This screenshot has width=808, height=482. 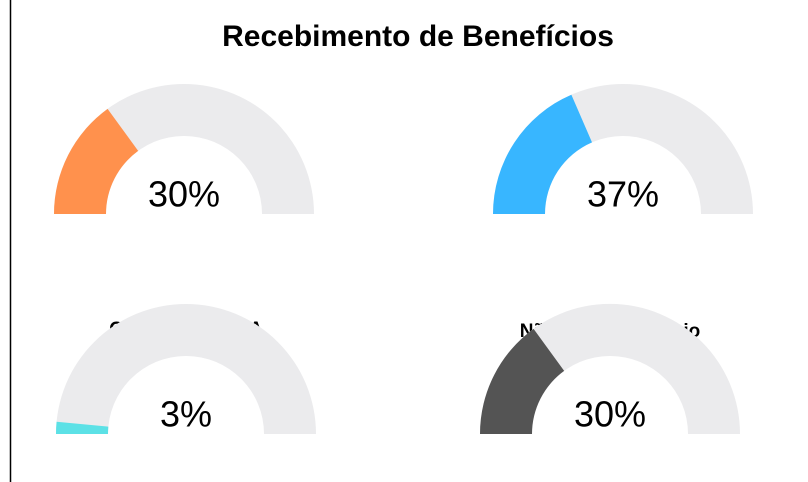 What do you see at coordinates (418, 36) in the screenshot?
I see `page-title: Recebimento de Benefícios` at bounding box center [418, 36].